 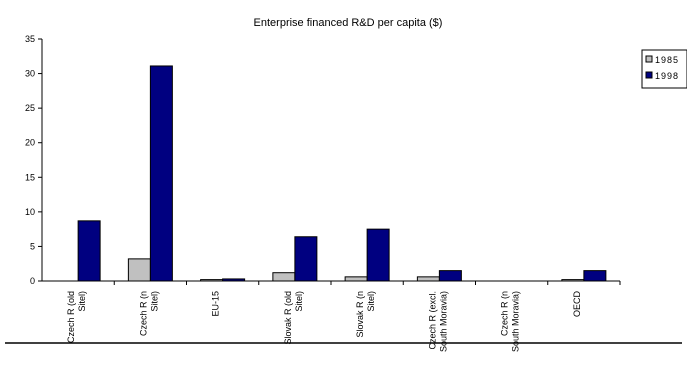 I want to click on x-tick-label-group: Slovak R (oldSitel), so click(x=293, y=318).